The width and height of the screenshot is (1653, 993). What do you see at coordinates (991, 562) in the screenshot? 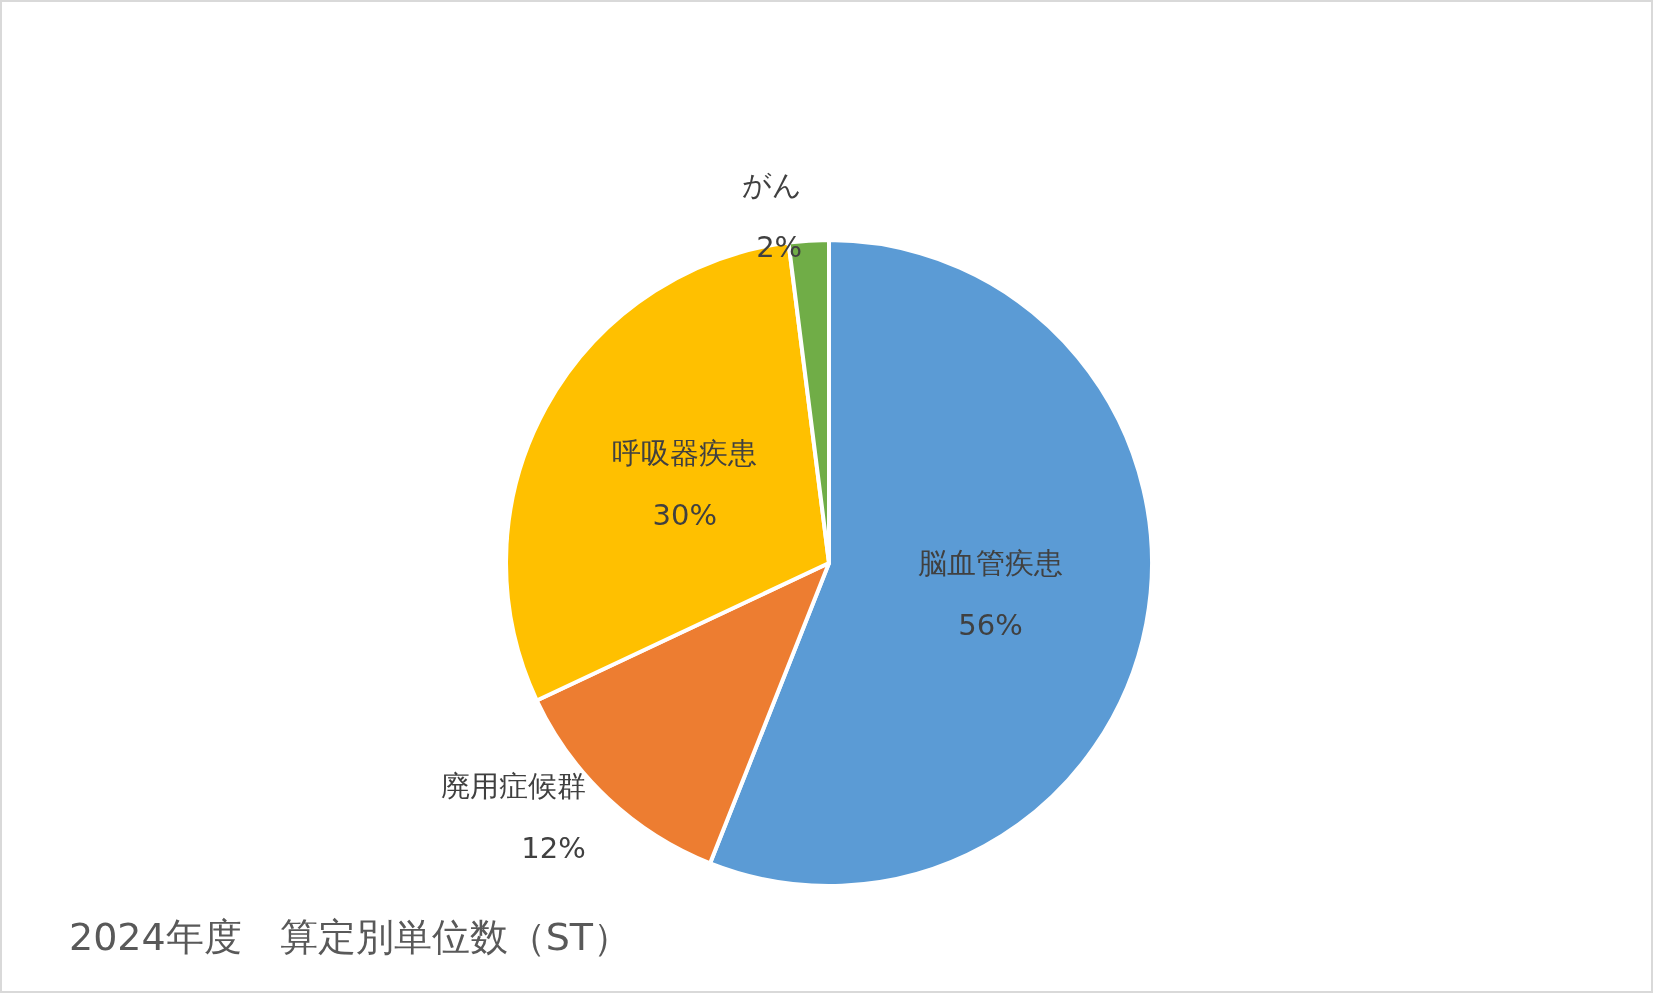
I see `slice-label: 脳血管疾患` at bounding box center [991, 562].